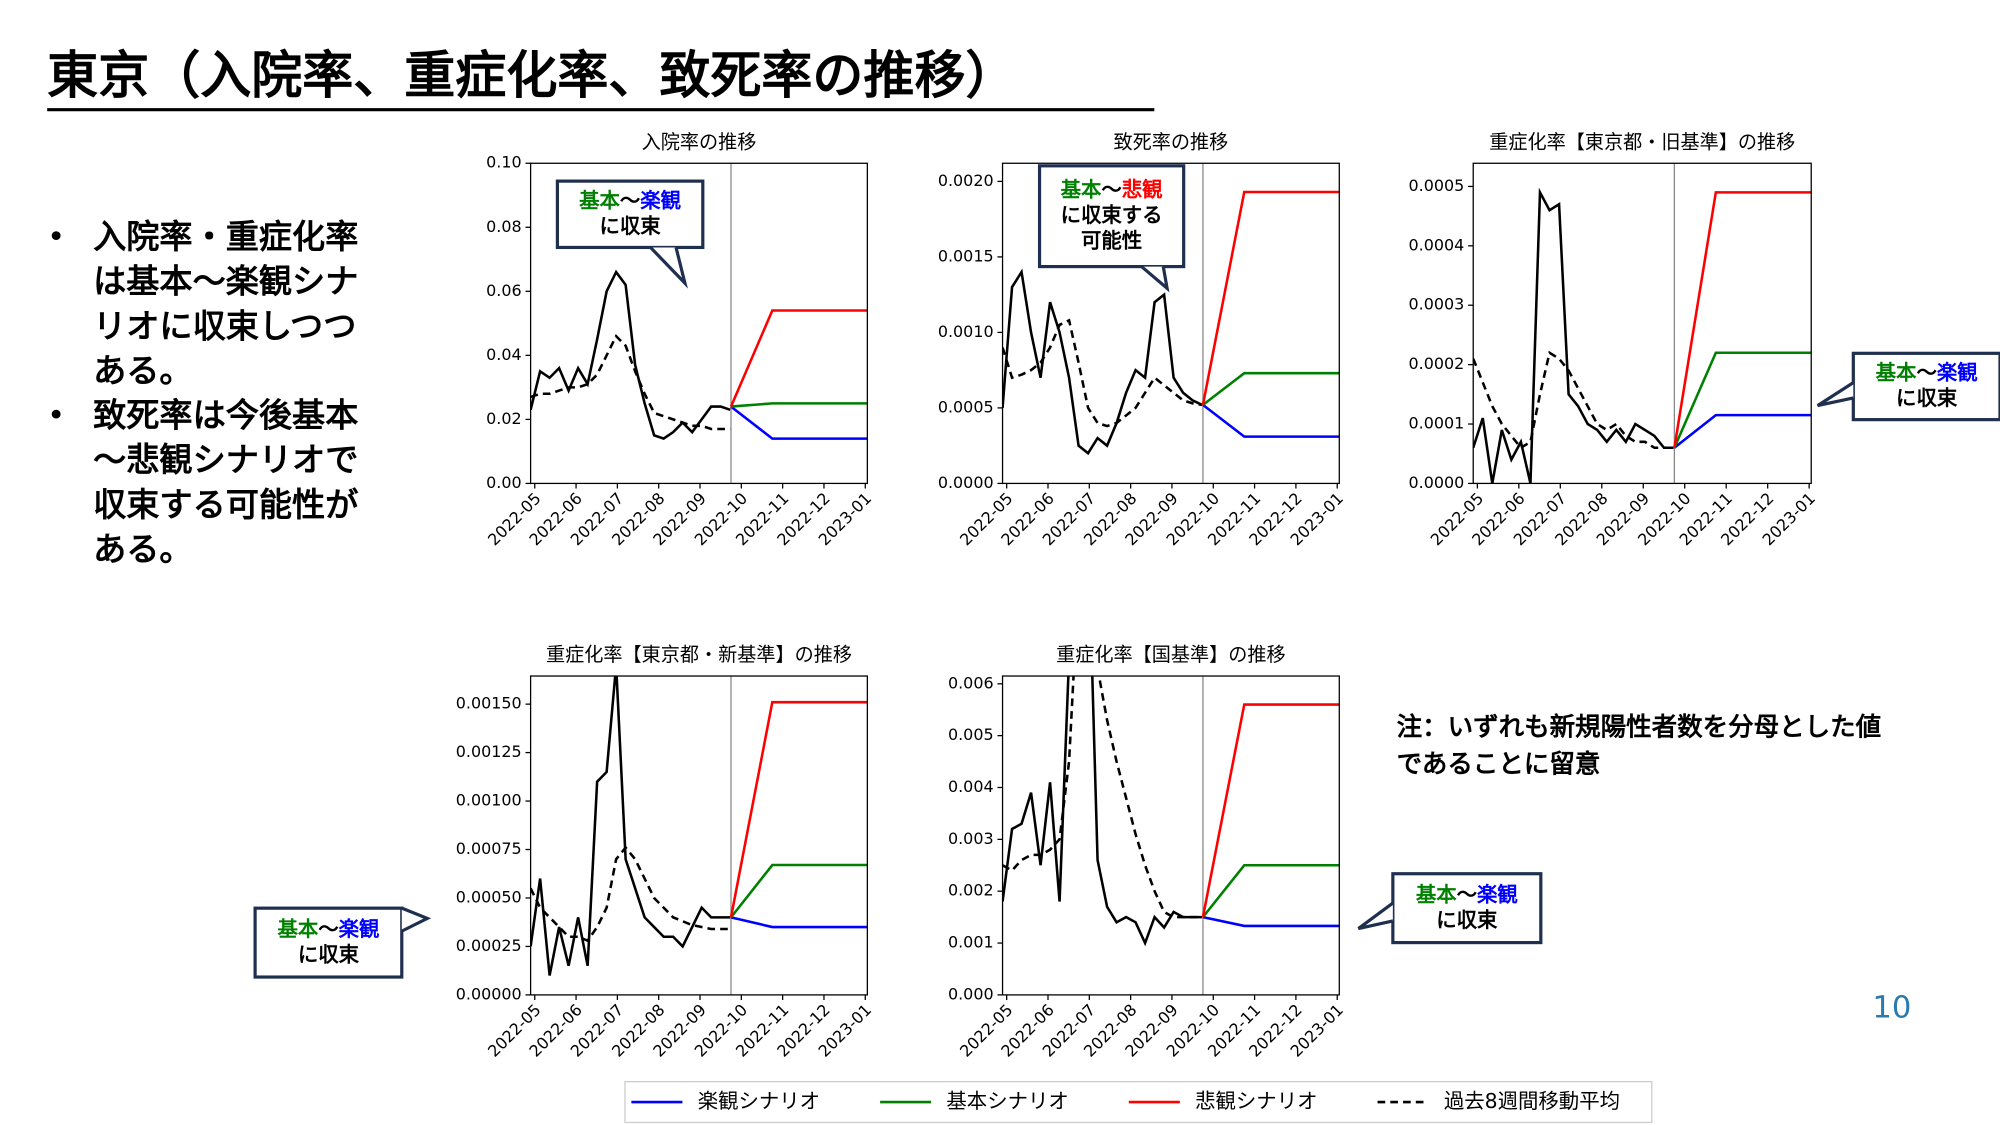 The image size is (2000, 1125). Describe the element at coordinates (225, 415) in the screenshot. I see `bullet-text: 致死率は今後基本` at that location.